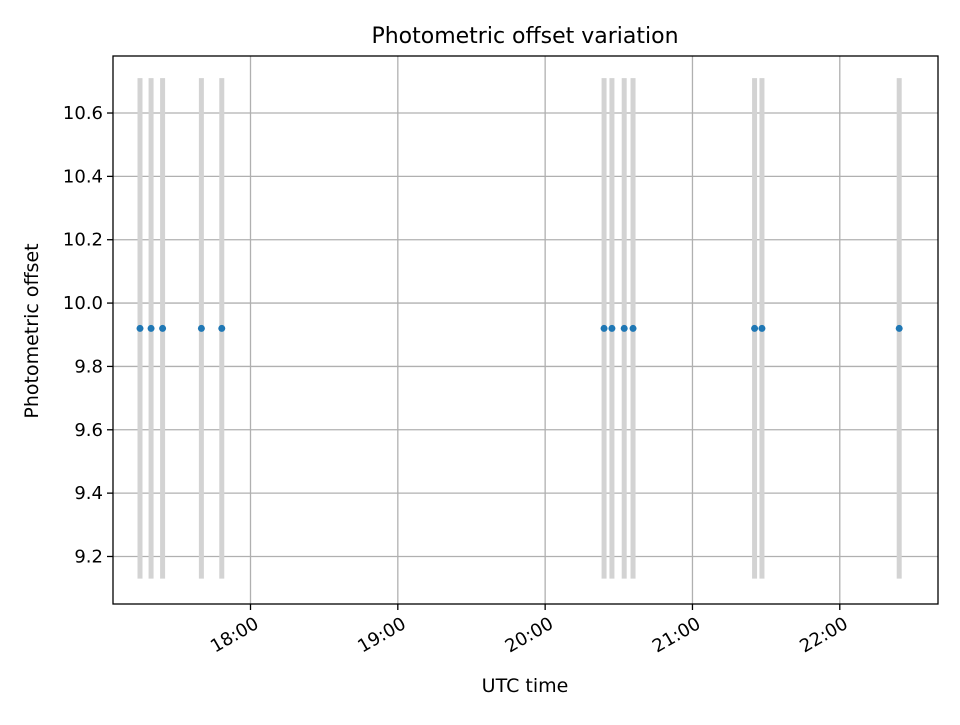 The image size is (960, 725). What do you see at coordinates (32, 330) in the screenshot?
I see `y-axis-label: Photometric offset` at bounding box center [32, 330].